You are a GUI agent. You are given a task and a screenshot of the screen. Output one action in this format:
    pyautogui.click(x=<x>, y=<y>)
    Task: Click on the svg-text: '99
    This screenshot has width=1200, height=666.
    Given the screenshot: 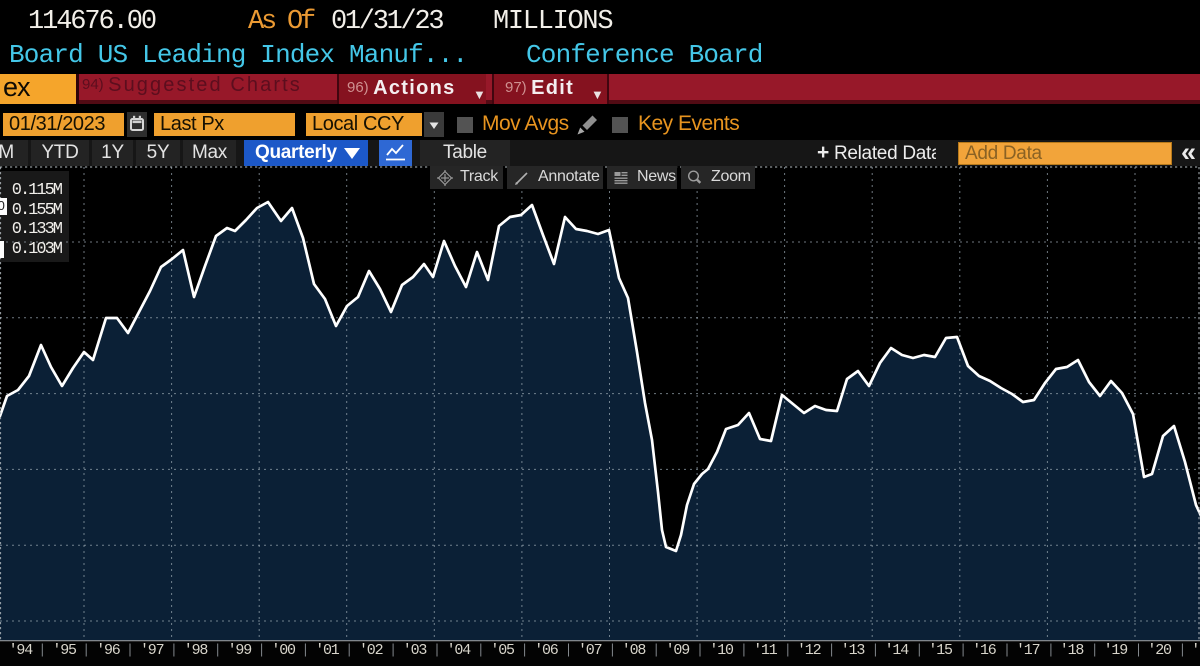 What is the action you would take?
    pyautogui.click(x=240, y=650)
    